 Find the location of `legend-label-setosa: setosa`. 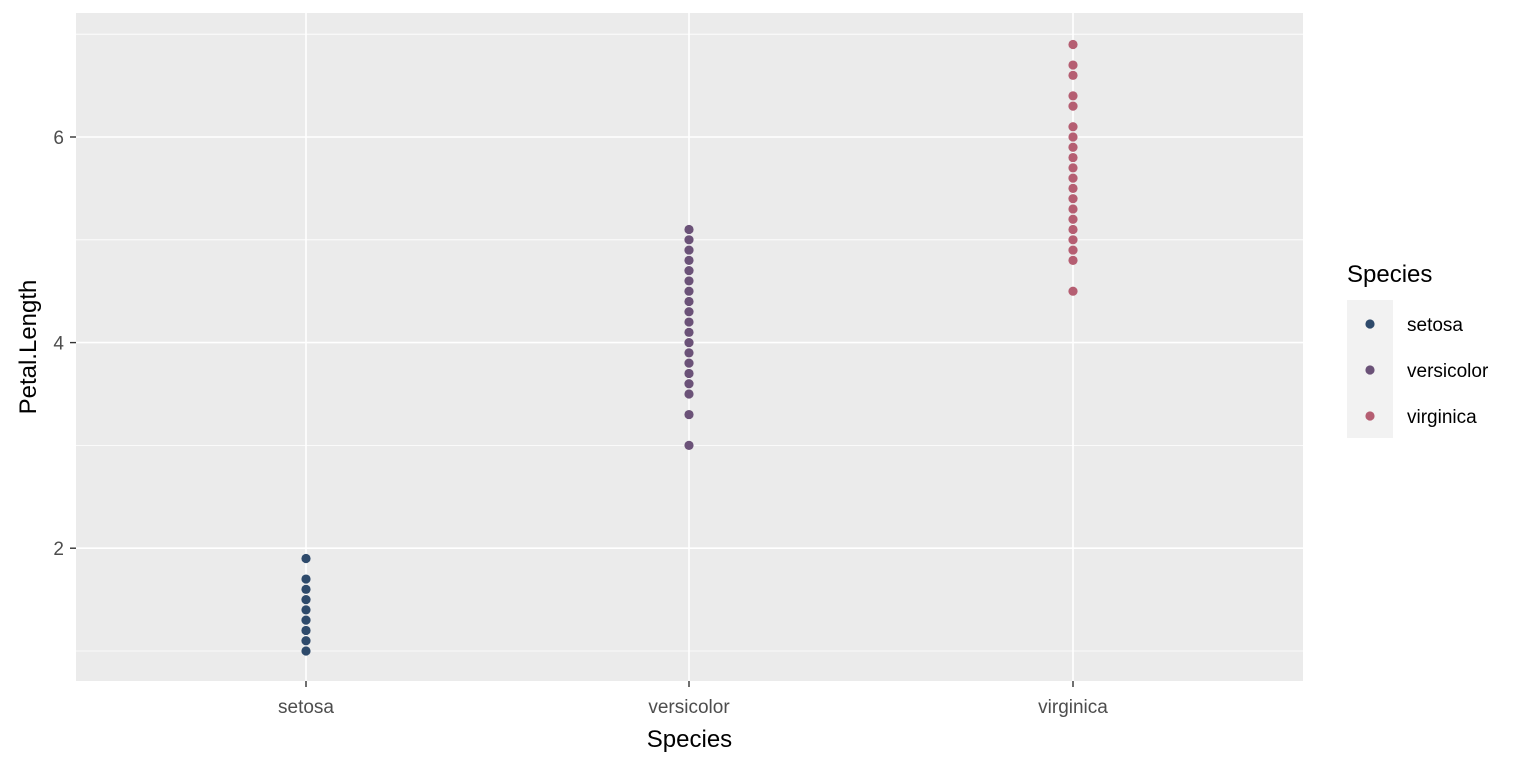

legend-label-setosa: setosa is located at coordinates (1435, 325).